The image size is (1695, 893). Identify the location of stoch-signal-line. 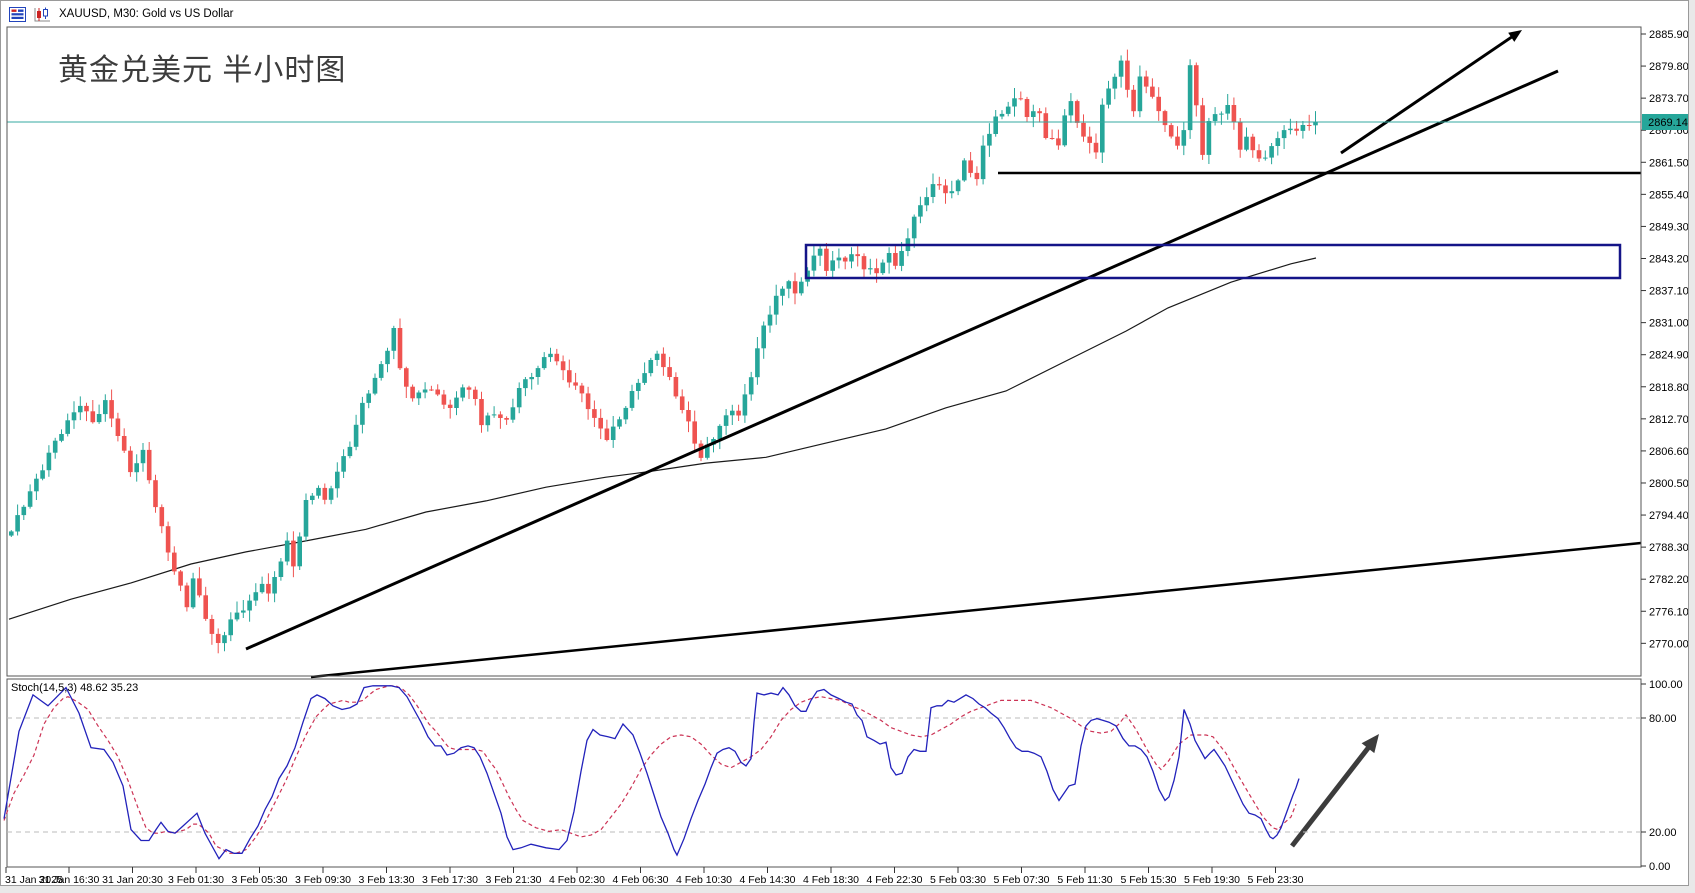
(650, 769).